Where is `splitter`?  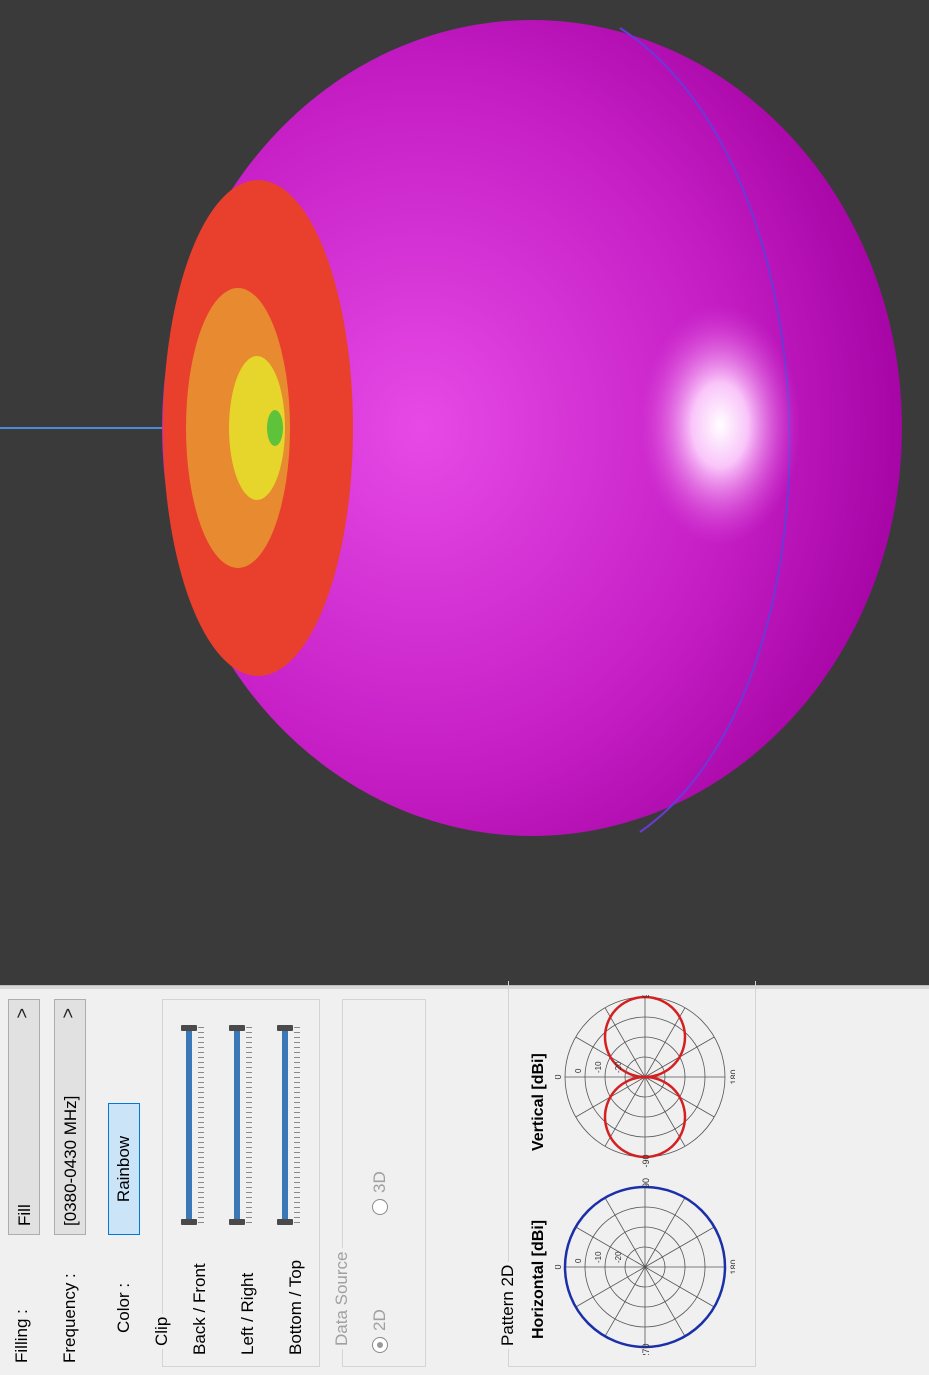
splitter is located at coordinates (464, 987).